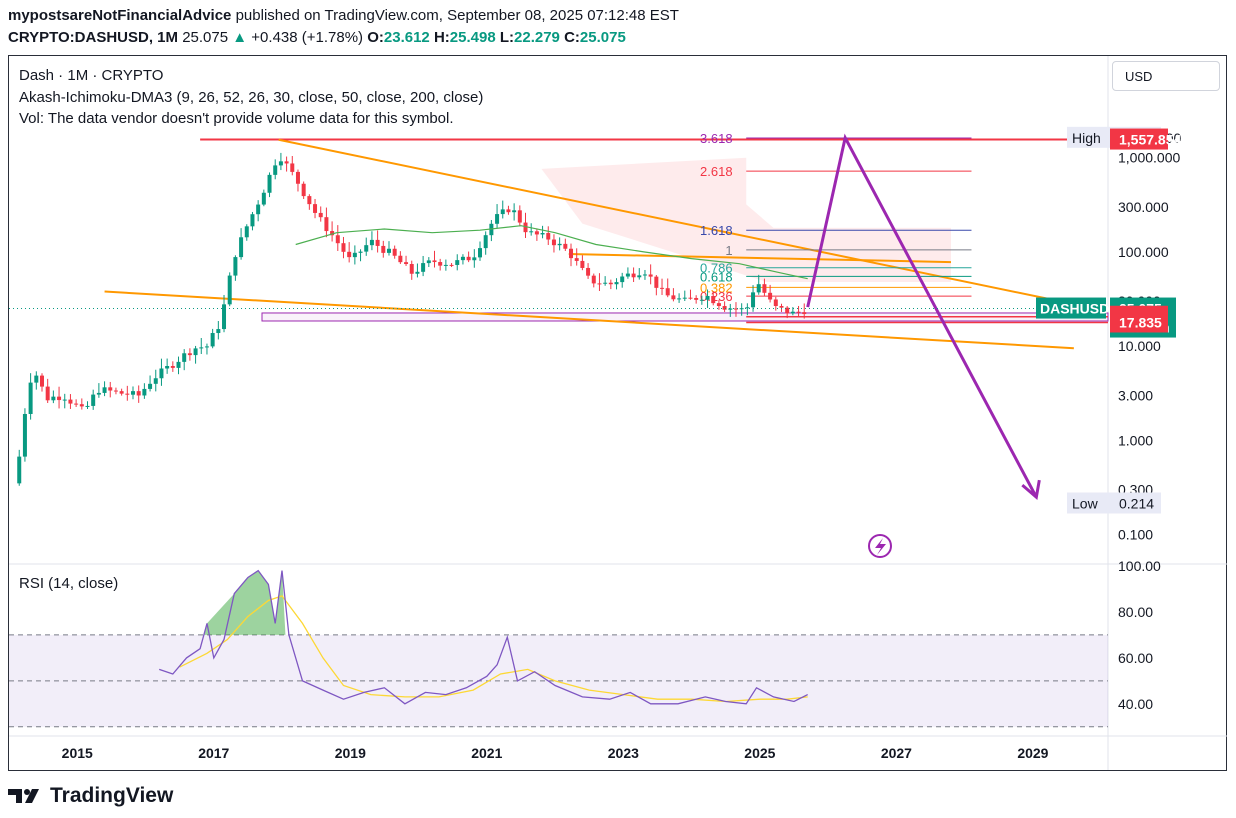 This screenshot has height=818, width=1236. Describe the element at coordinates (483, 637) in the screenshot. I see `rsi-line` at that location.